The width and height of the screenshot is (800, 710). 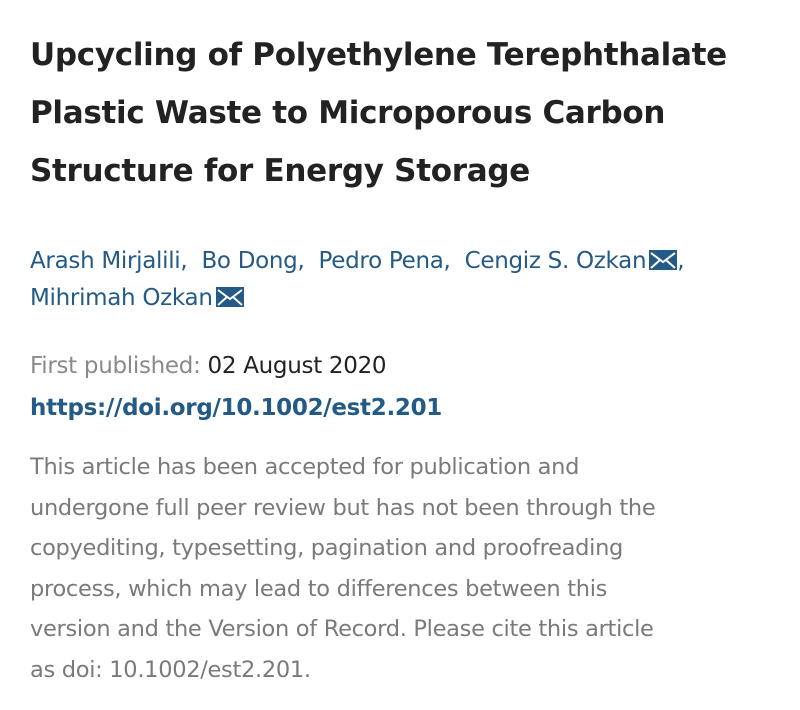 What do you see at coordinates (105, 261) in the screenshot?
I see `author-link: Arash Mirjalili` at bounding box center [105, 261].